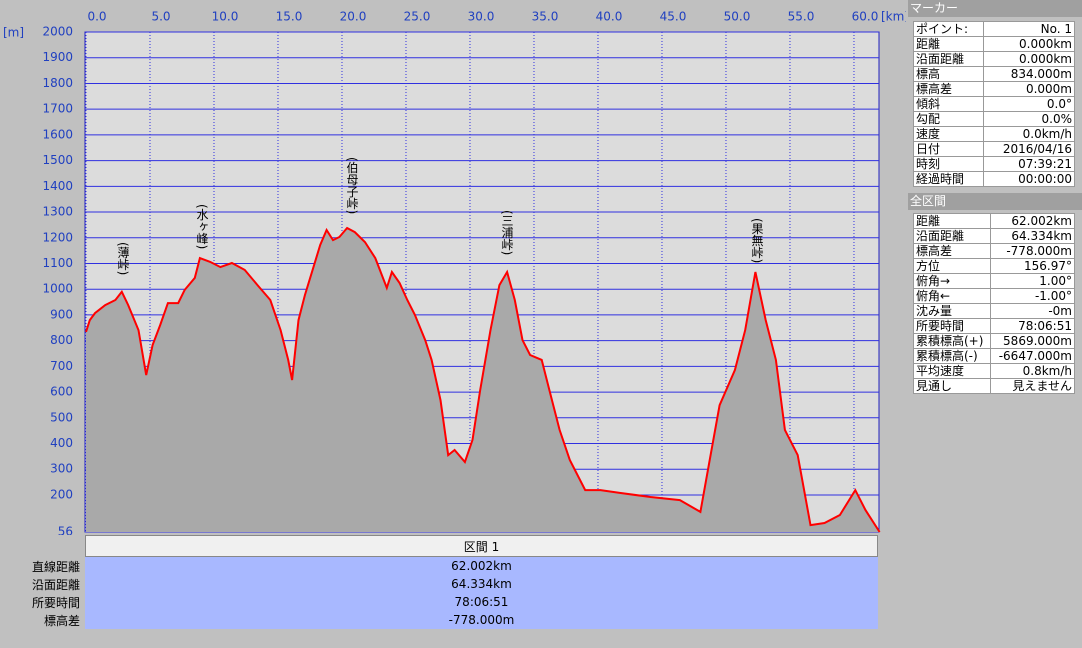 The width and height of the screenshot is (1082, 648). I want to click on row: 標高 834.000m, so click(994, 74).